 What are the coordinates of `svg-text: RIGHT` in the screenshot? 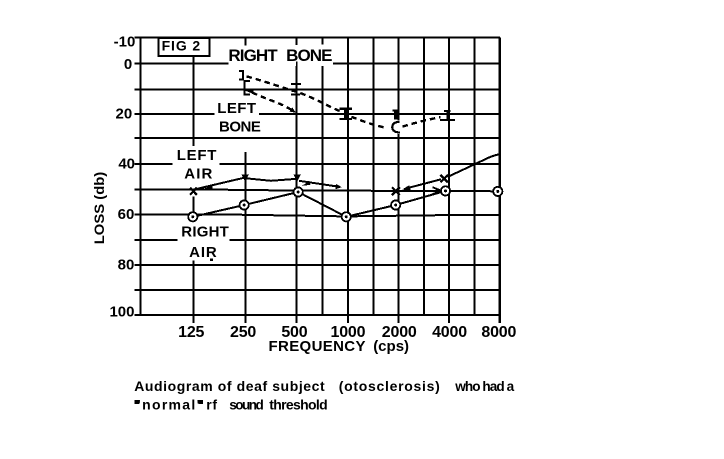 It's located at (205, 232).